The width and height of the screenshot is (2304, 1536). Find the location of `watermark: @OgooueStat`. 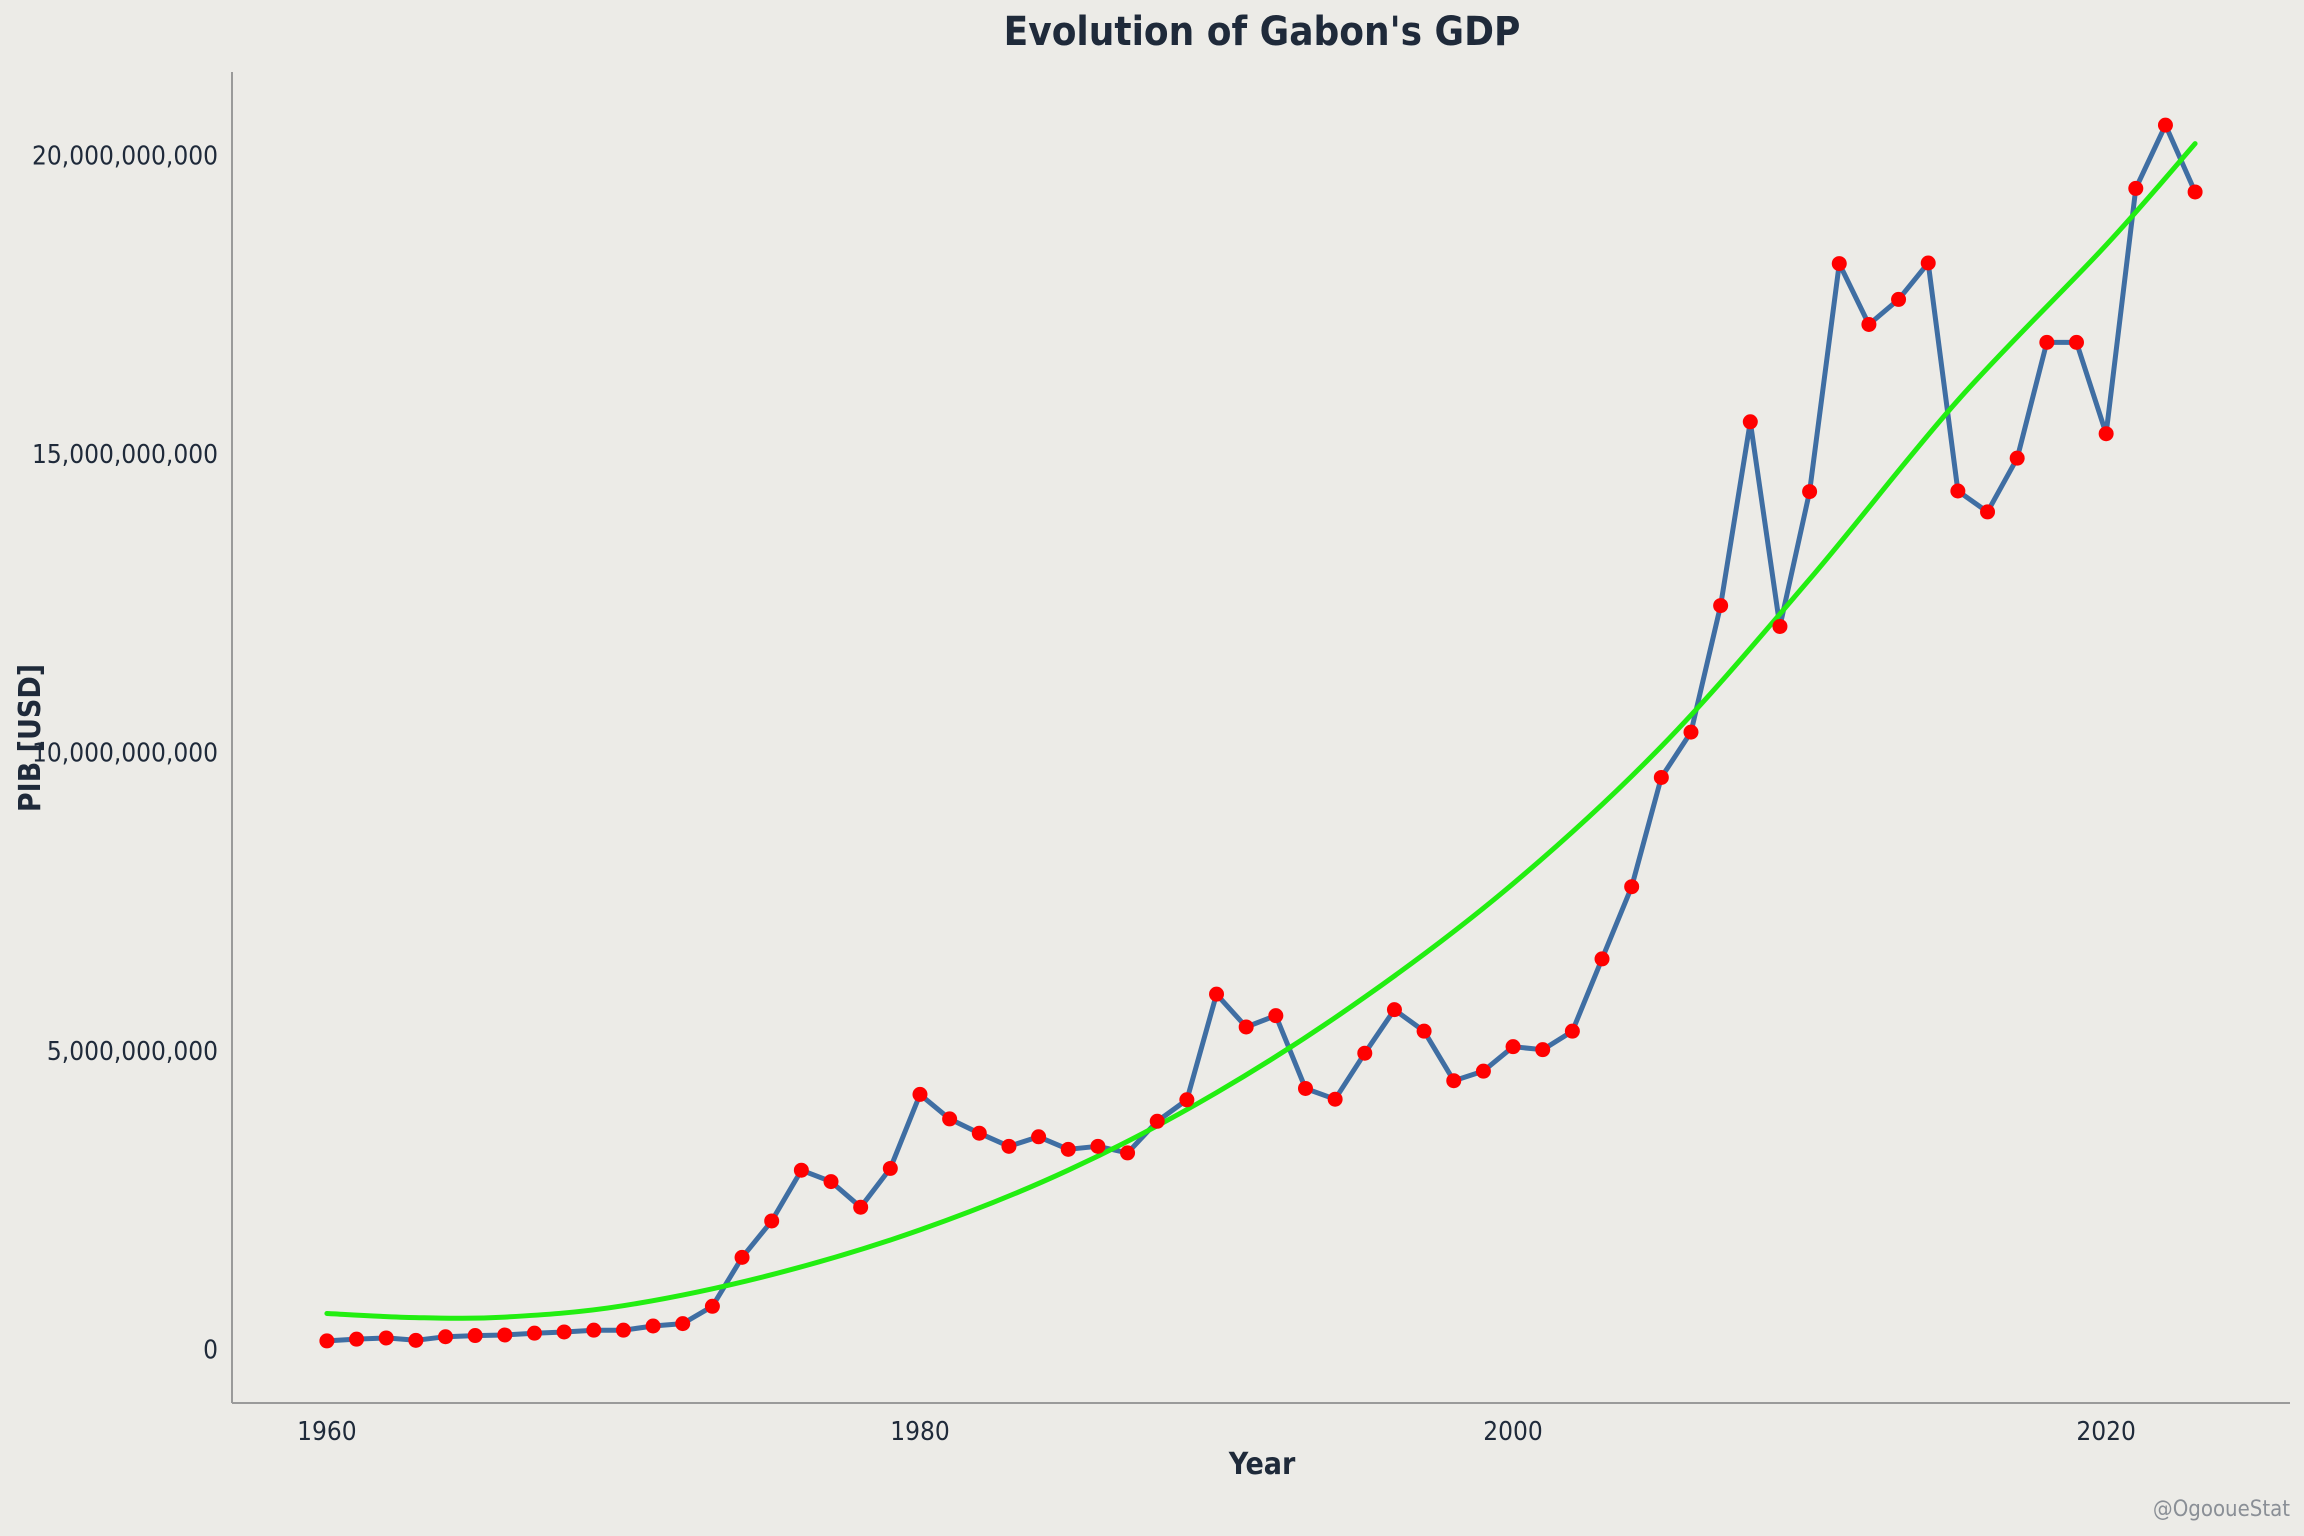

watermark: @OgooueStat is located at coordinates (2221, 1509).